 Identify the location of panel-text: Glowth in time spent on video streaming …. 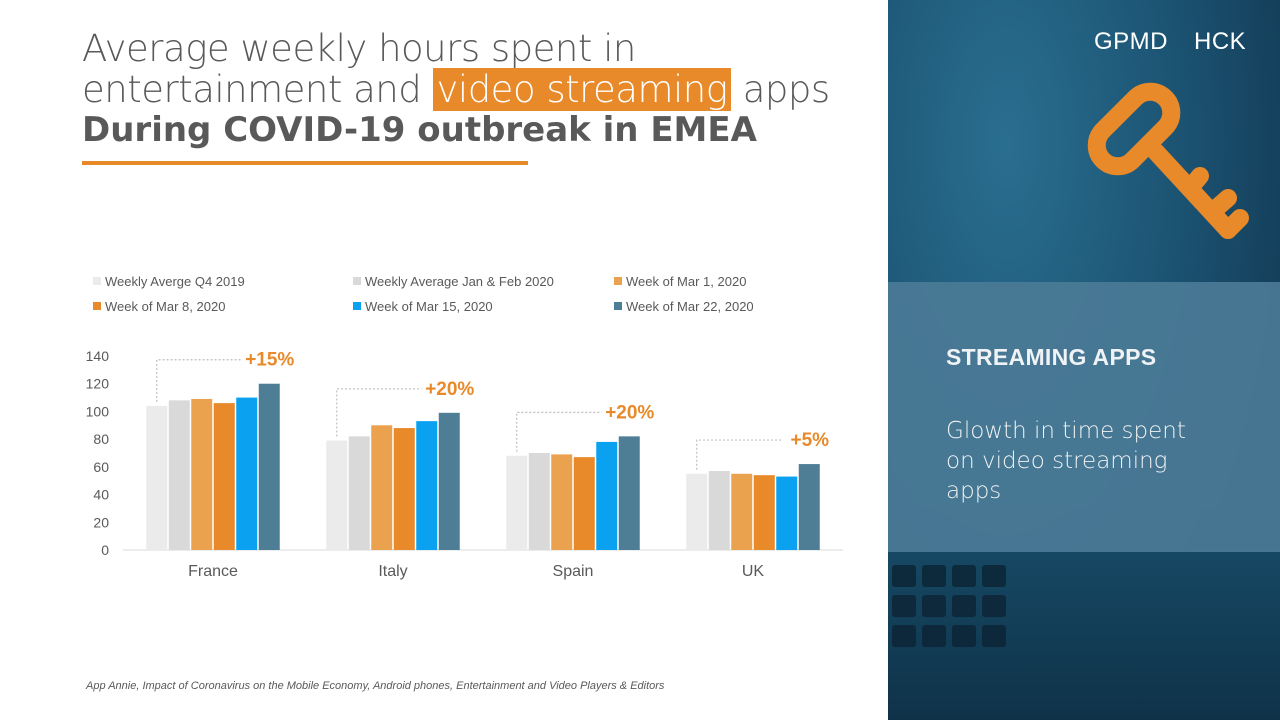
(1066, 461).